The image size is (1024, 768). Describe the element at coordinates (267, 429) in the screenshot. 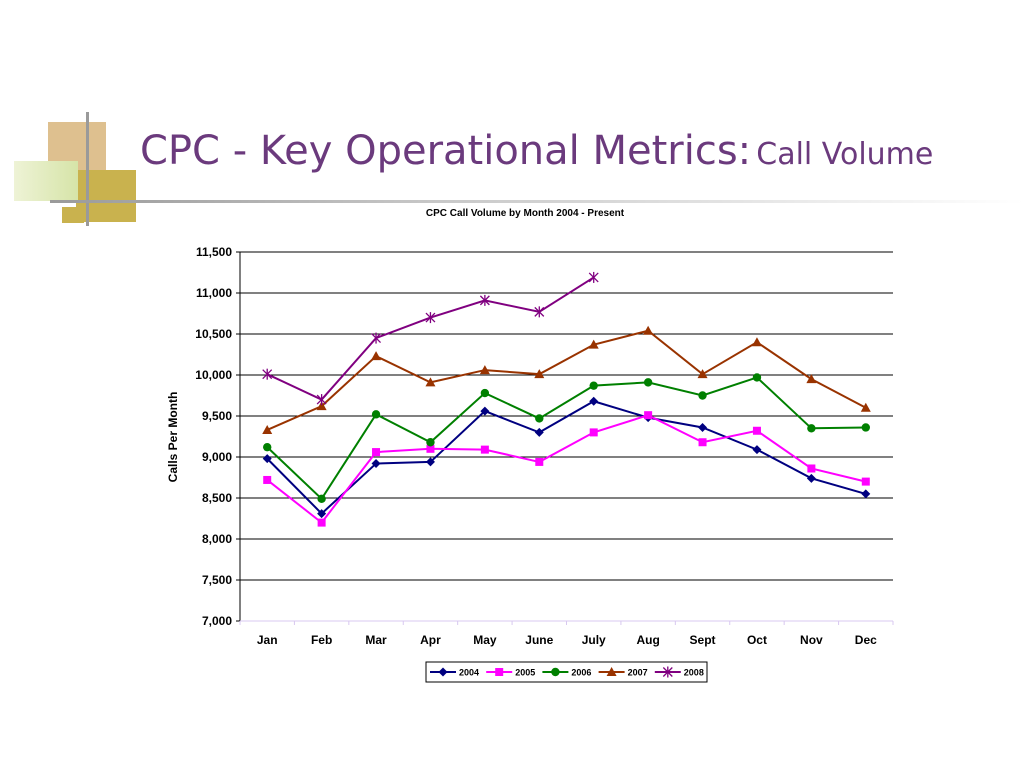

I see `point-2007-jan` at that location.